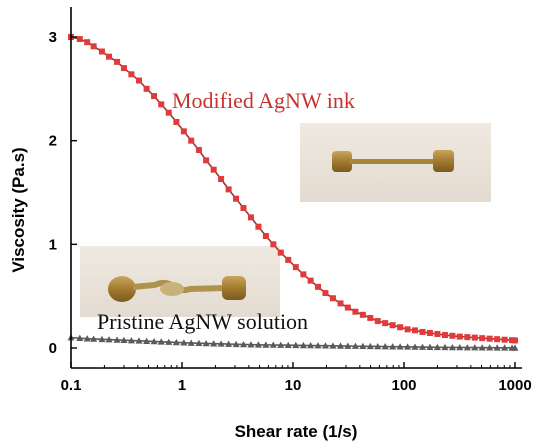 Image resolution: width=550 pixels, height=444 pixels. I want to click on photo-inset-pristine, so click(180, 281).